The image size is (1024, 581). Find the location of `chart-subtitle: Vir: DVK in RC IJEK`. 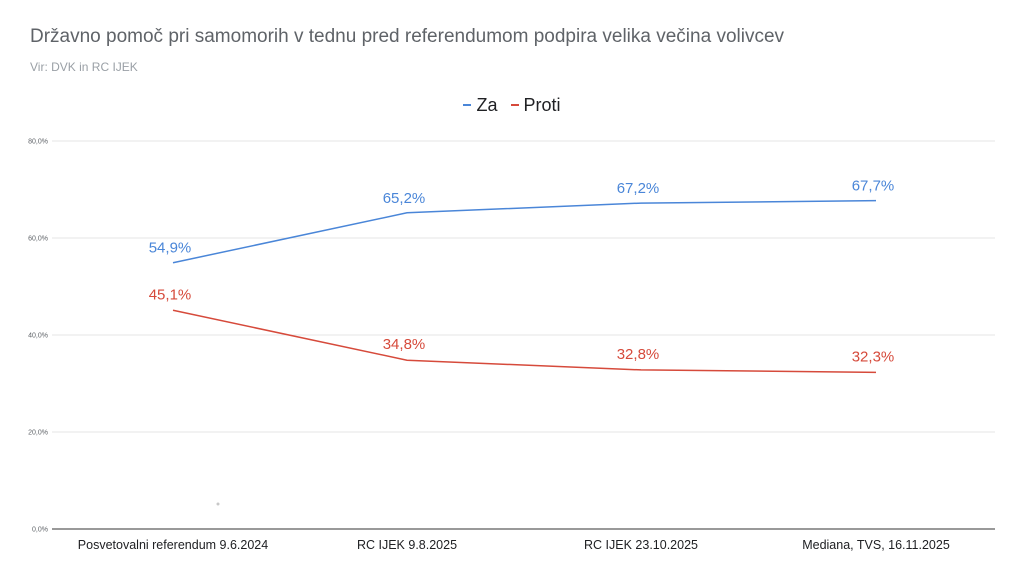

chart-subtitle: Vir: DVK in RC IJEK is located at coordinates (84, 67).